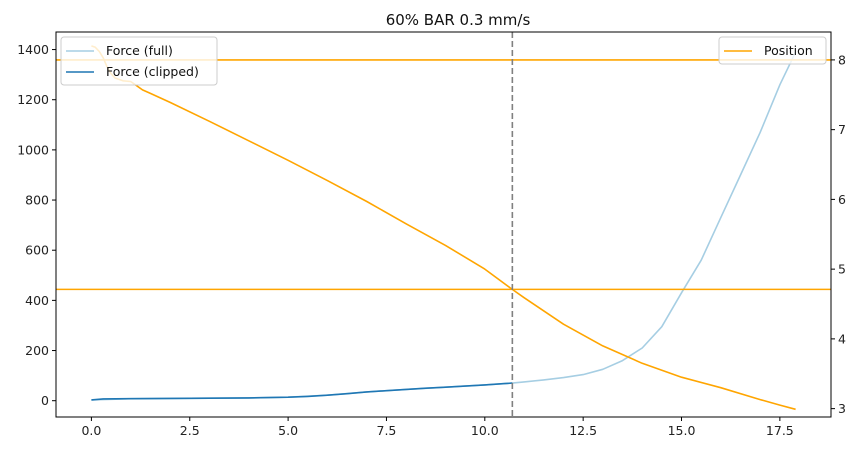 This screenshot has width=858, height=451. I want to click on x-tick-label: 15.0, so click(682, 430).